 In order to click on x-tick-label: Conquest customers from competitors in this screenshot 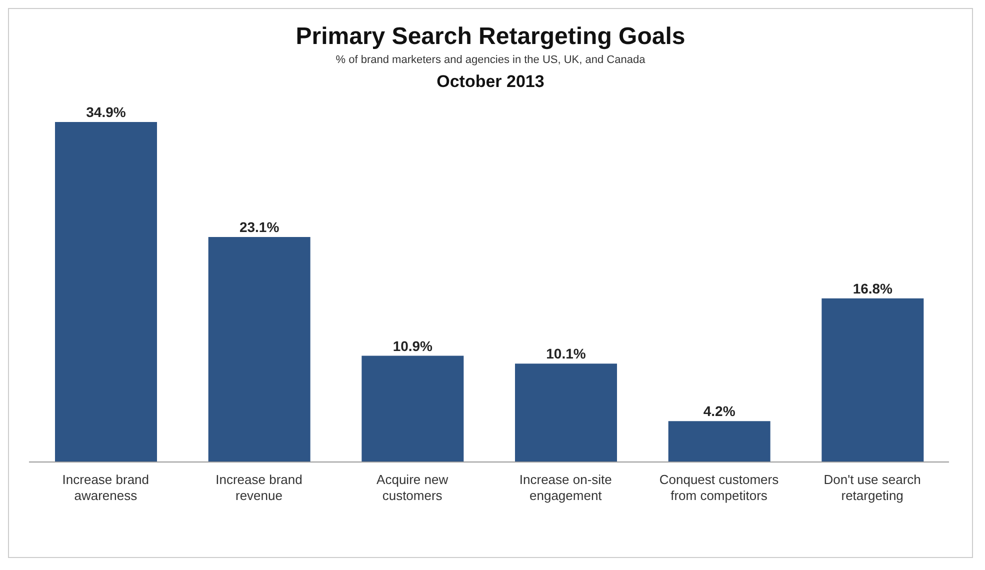, I will do `click(719, 487)`.